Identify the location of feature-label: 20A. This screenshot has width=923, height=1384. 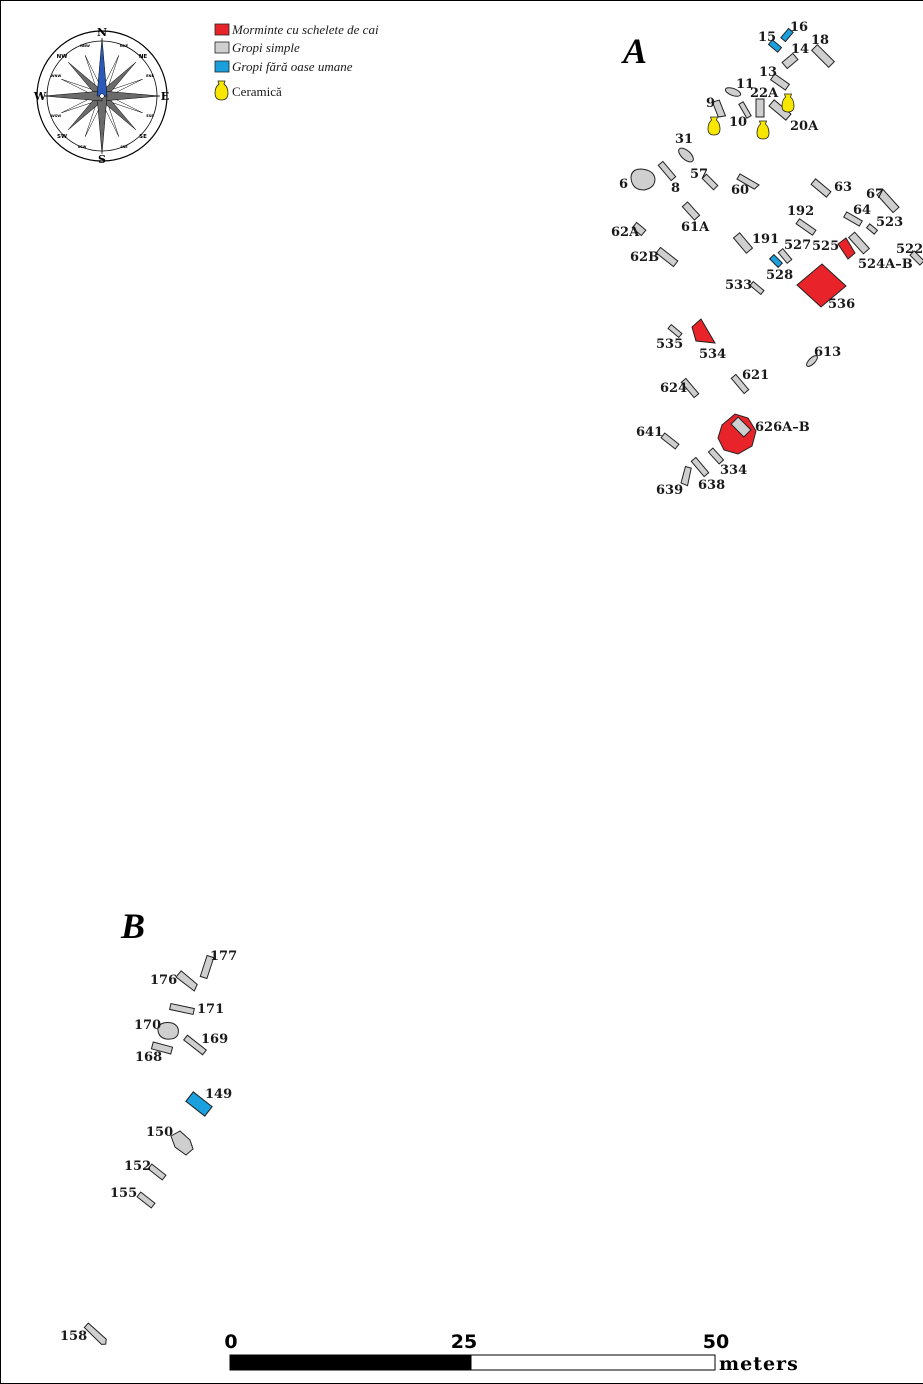
(804, 126).